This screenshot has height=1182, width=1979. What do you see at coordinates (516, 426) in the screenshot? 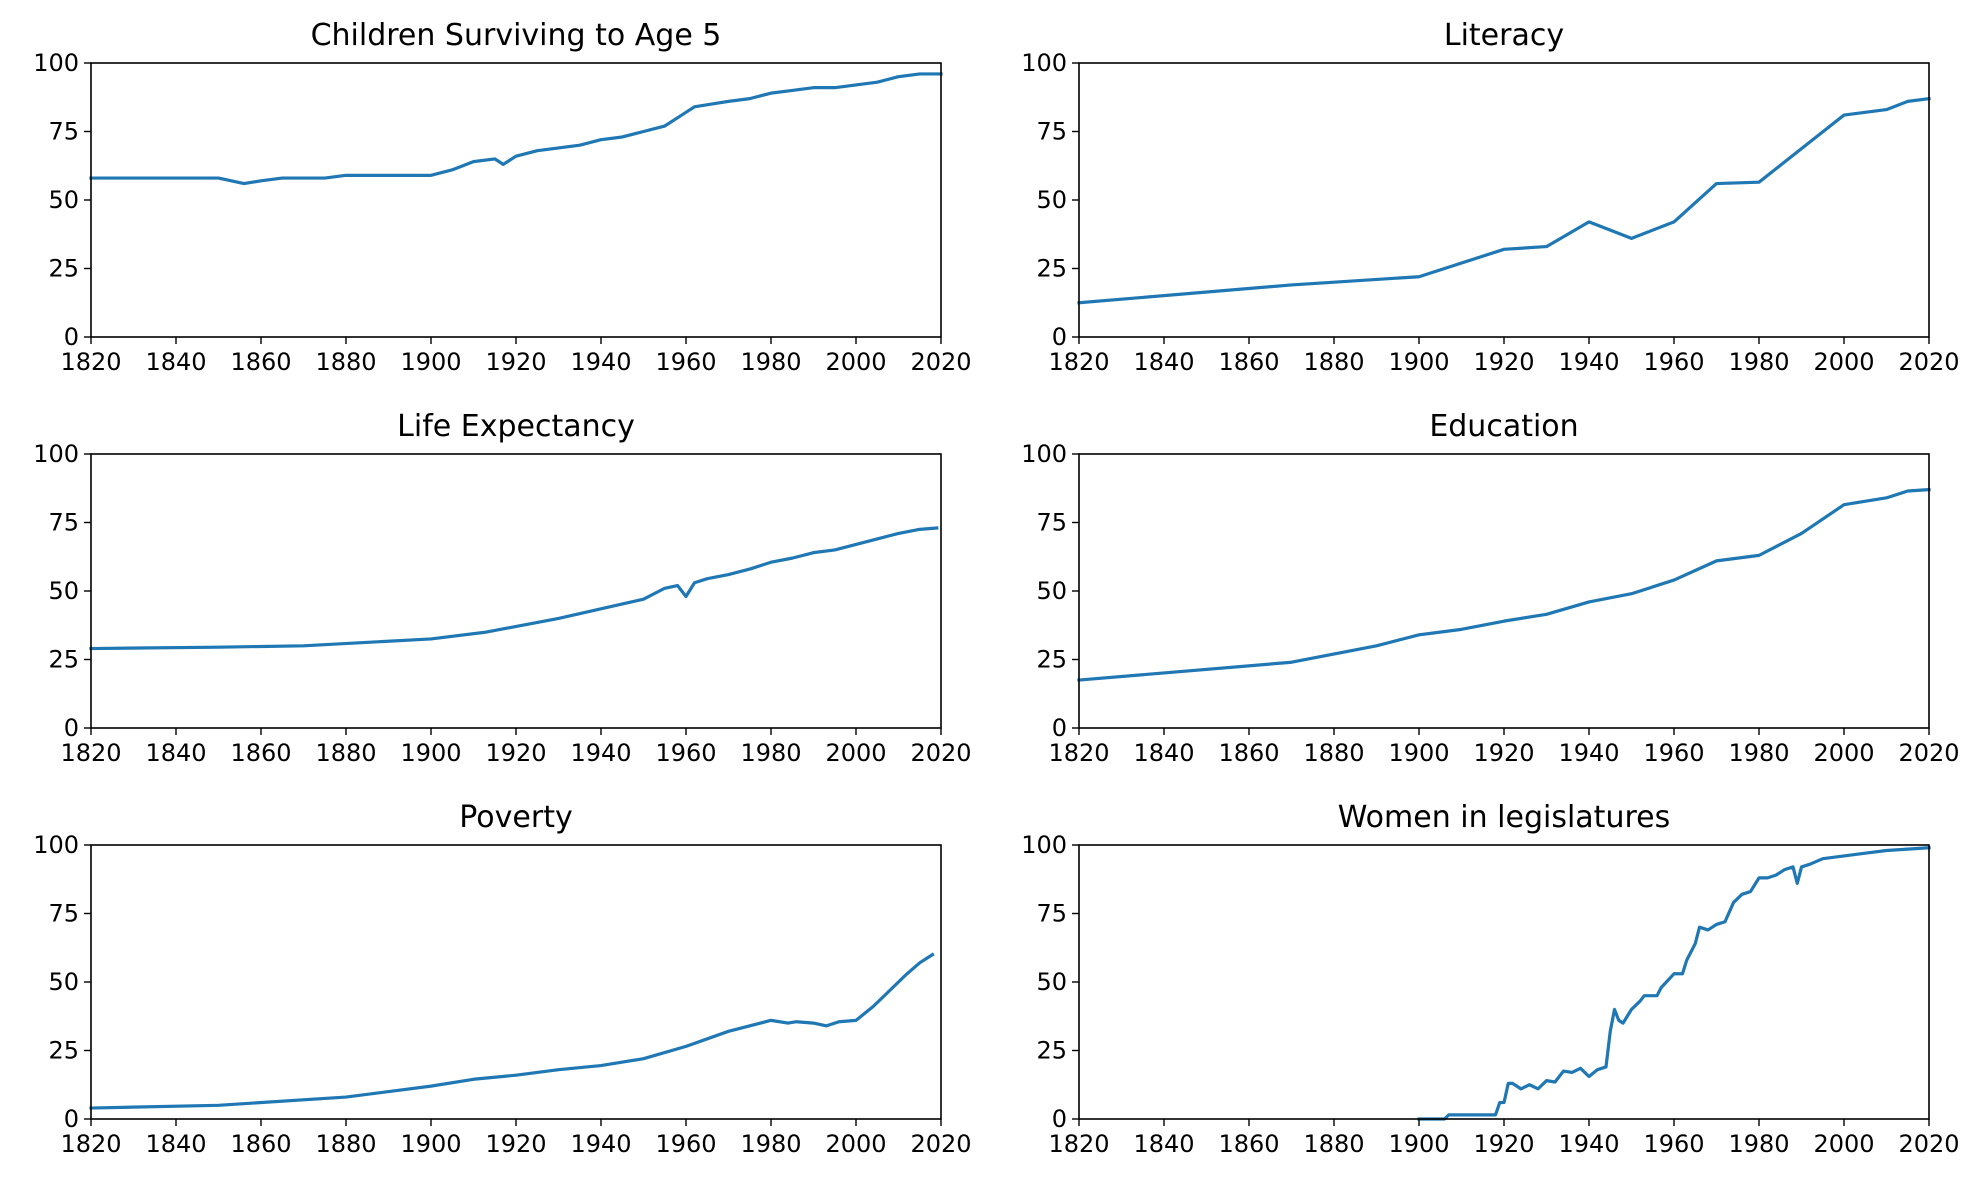
I see `chart-title: Life Expectancy` at bounding box center [516, 426].